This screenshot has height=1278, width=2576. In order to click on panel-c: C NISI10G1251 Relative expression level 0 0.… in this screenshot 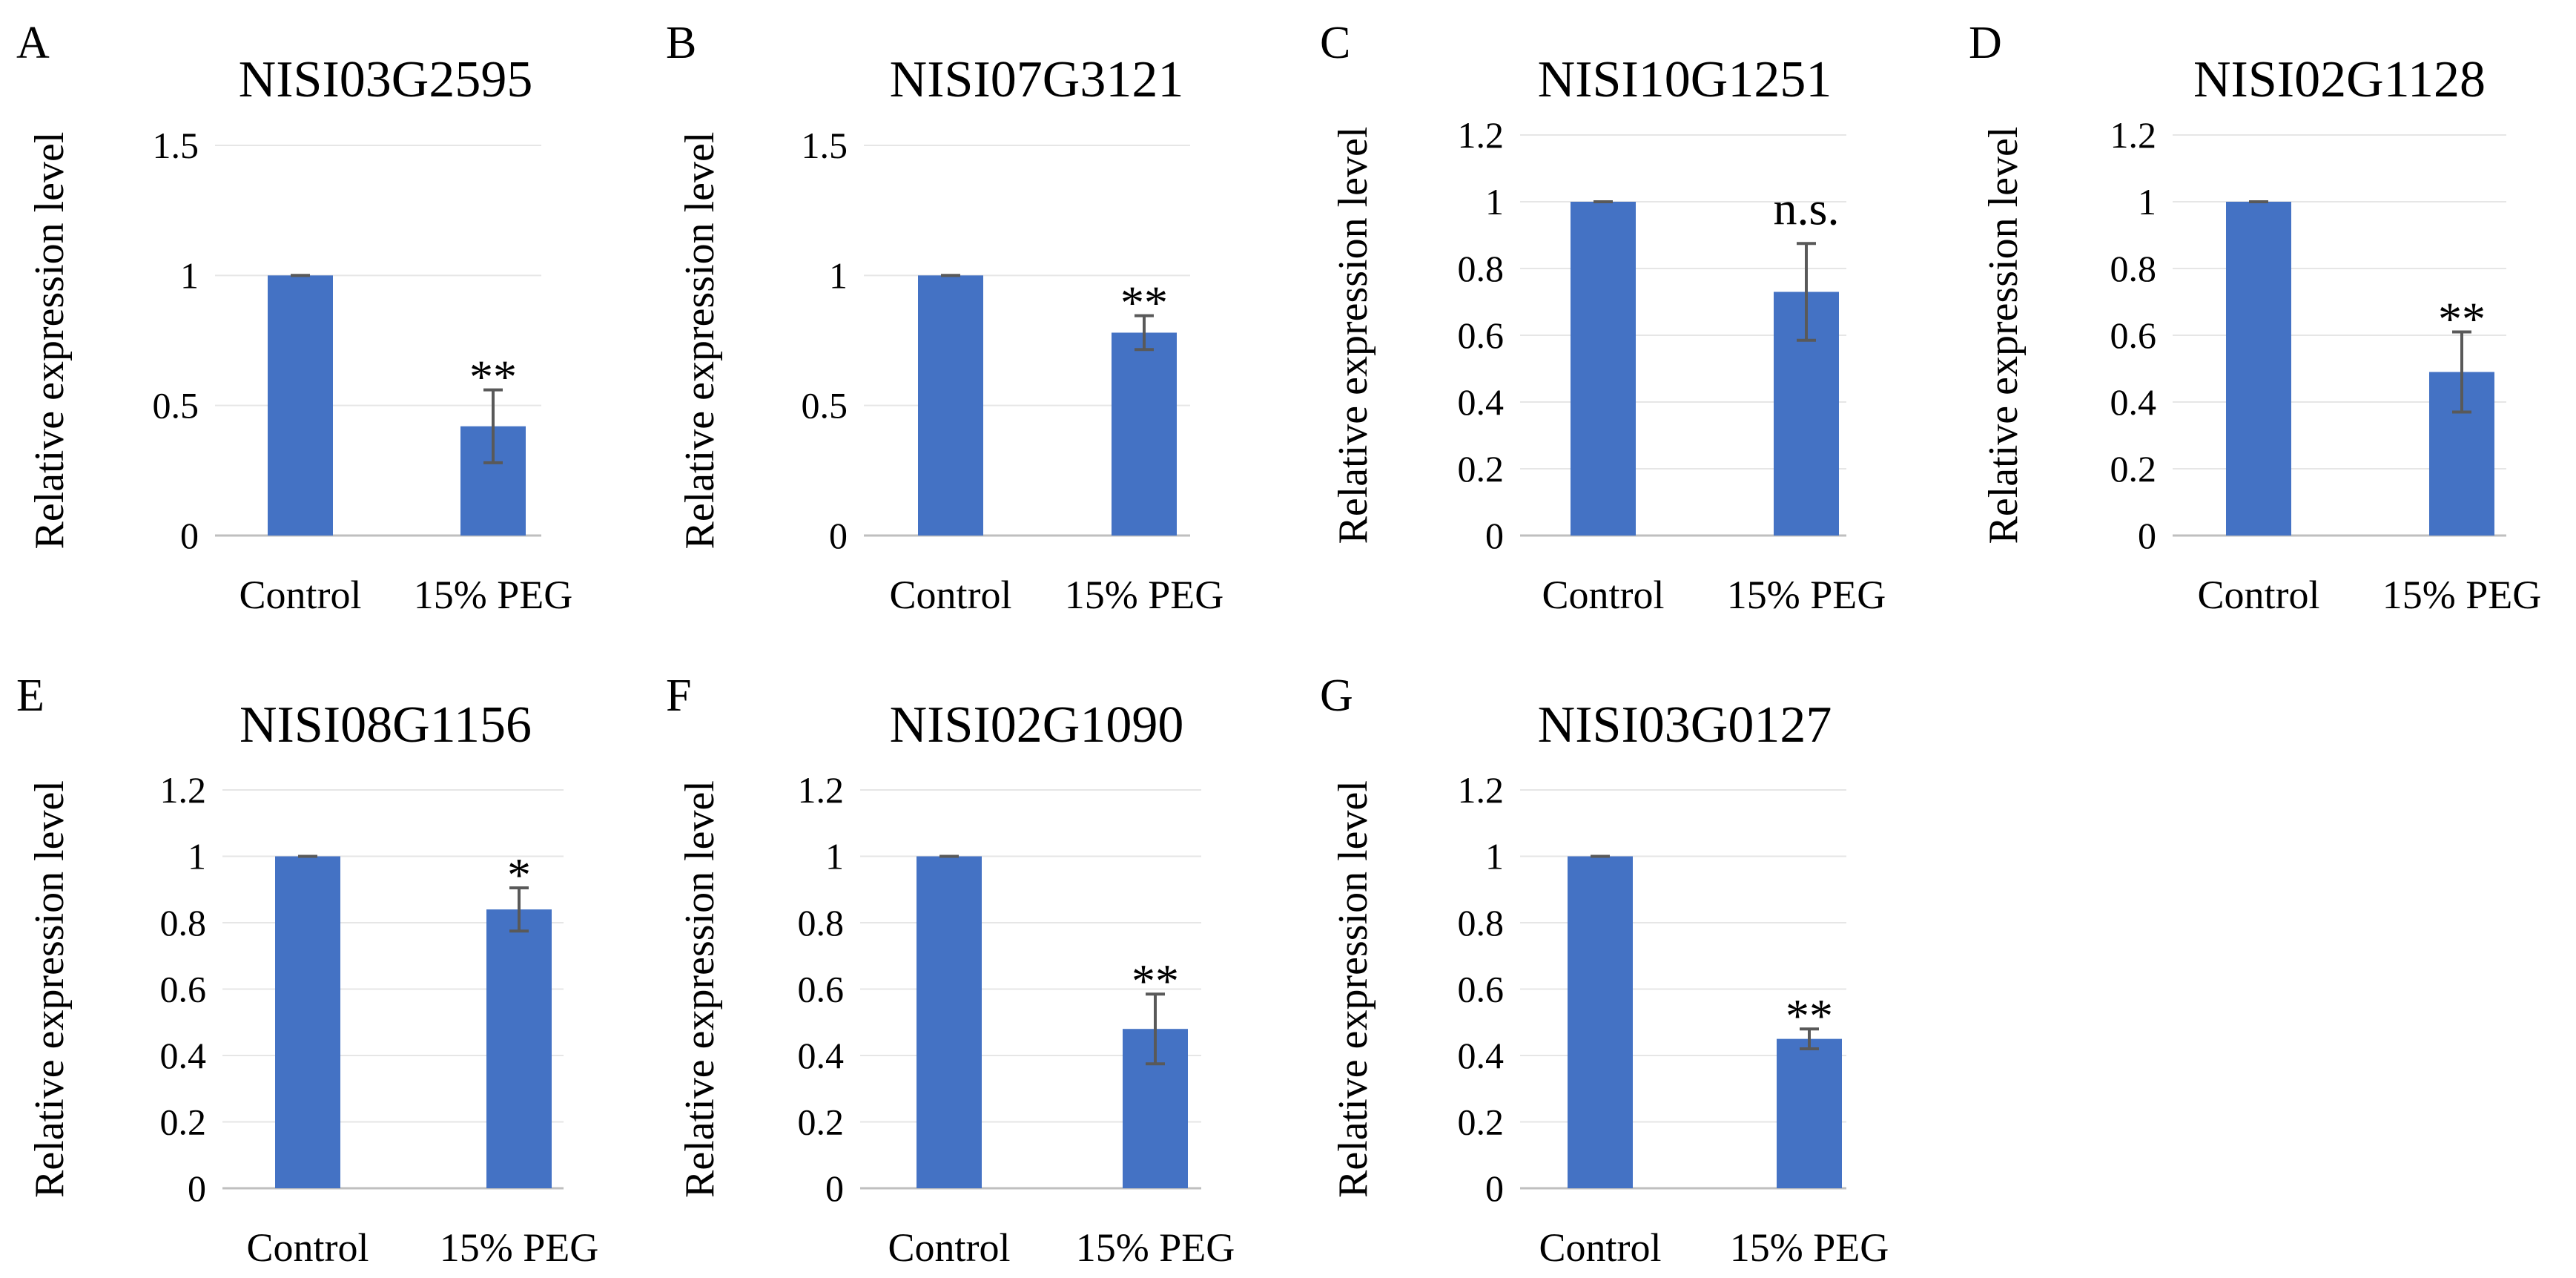, I will do `click(1603, 317)`.